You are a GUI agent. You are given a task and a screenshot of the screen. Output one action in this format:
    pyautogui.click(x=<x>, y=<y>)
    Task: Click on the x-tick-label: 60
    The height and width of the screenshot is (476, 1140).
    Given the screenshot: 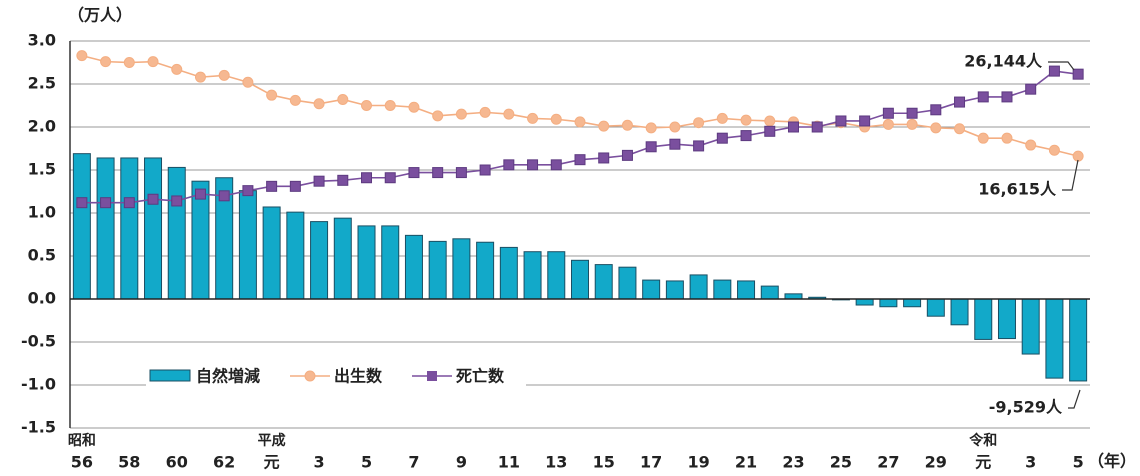 What is the action you would take?
    pyautogui.click(x=177, y=462)
    